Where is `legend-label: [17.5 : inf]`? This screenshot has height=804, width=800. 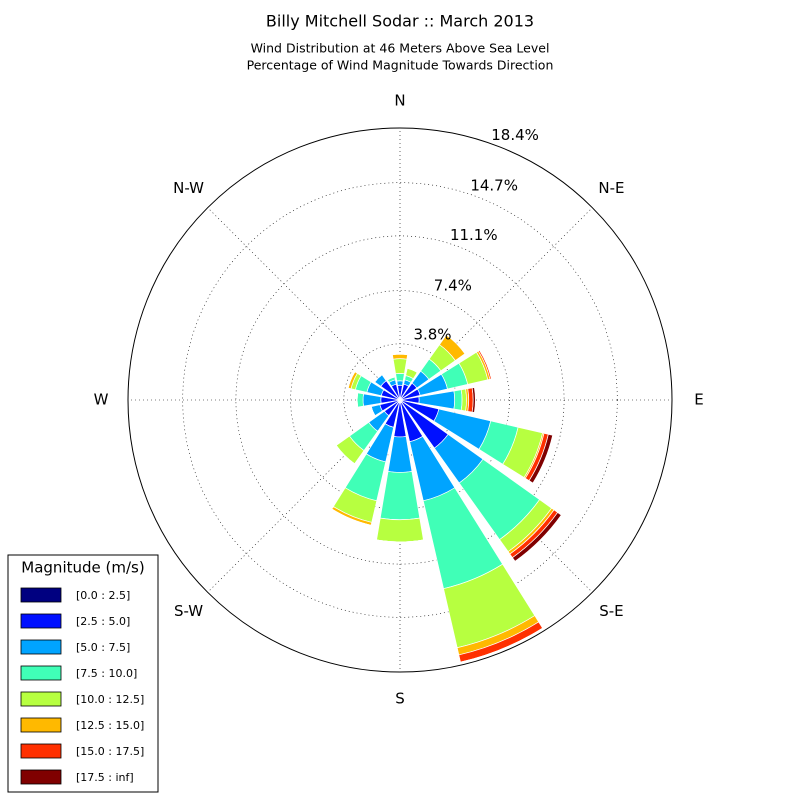 legend-label: [17.5 : inf] is located at coordinates (105, 777).